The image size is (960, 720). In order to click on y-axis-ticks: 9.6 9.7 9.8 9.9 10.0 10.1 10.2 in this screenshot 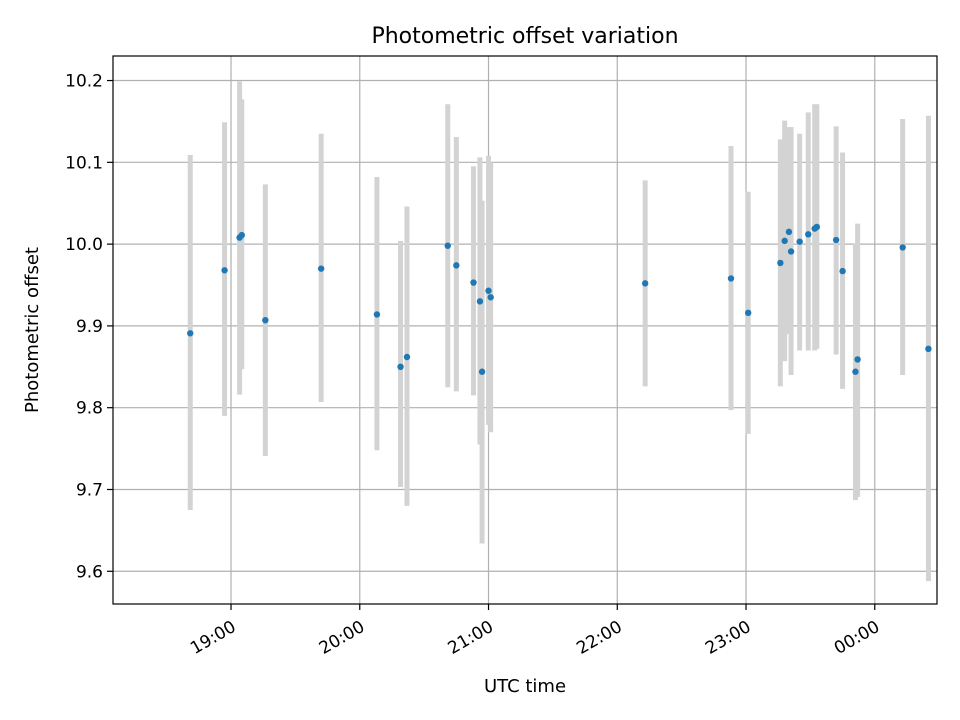, I will do `click(89, 327)`.